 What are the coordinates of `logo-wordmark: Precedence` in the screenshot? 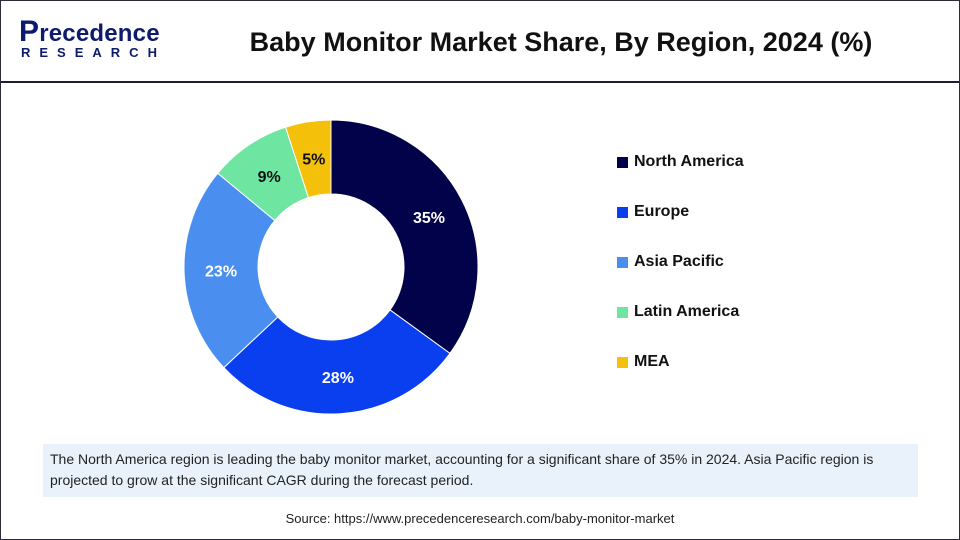 It's located at (89, 32).